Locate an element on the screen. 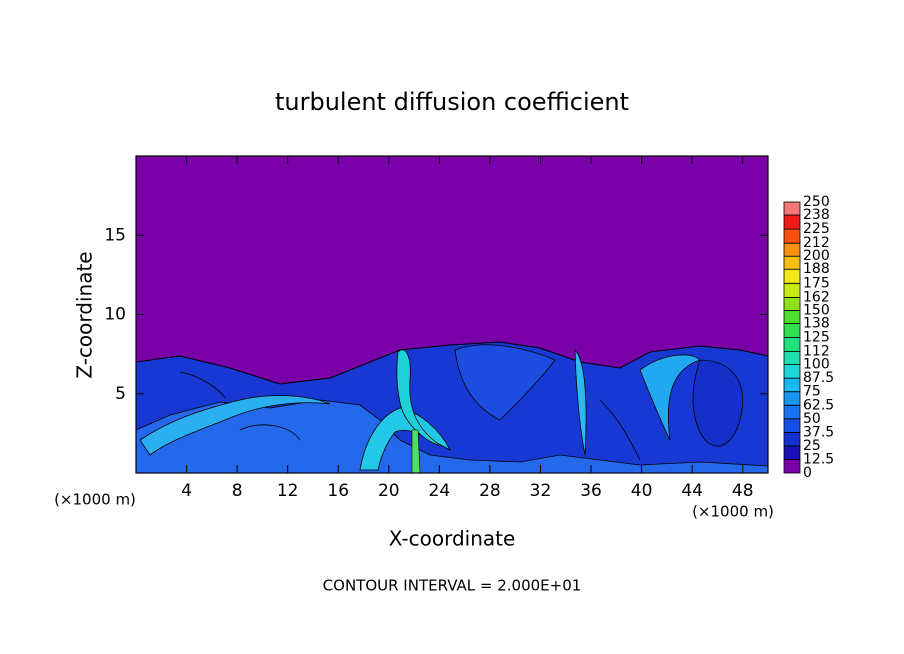  colorbar-label: 188 is located at coordinates (816, 269).